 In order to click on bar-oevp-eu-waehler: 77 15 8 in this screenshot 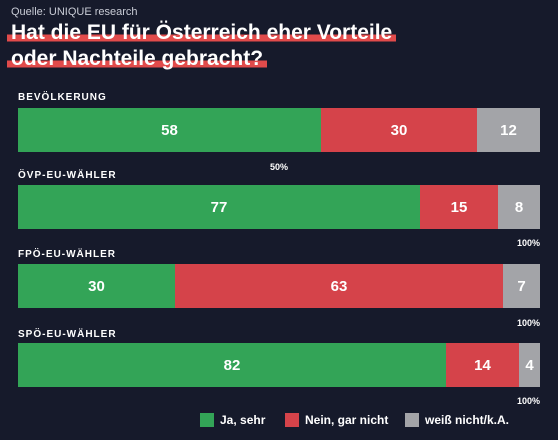, I will do `click(279, 207)`.